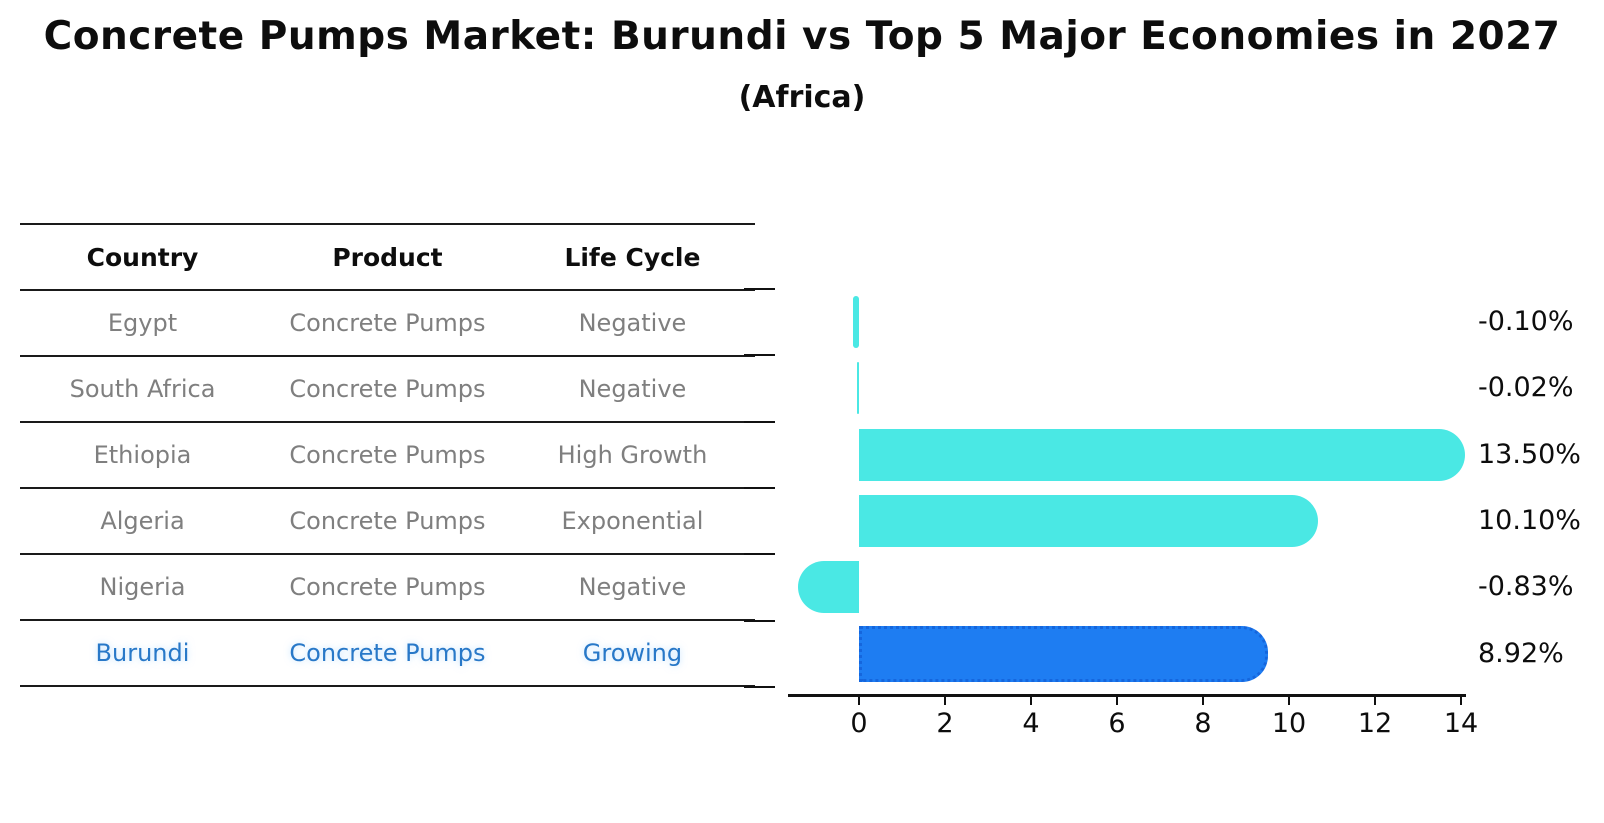  I want to click on value-label-egypt: -0.10%, so click(1526, 322).